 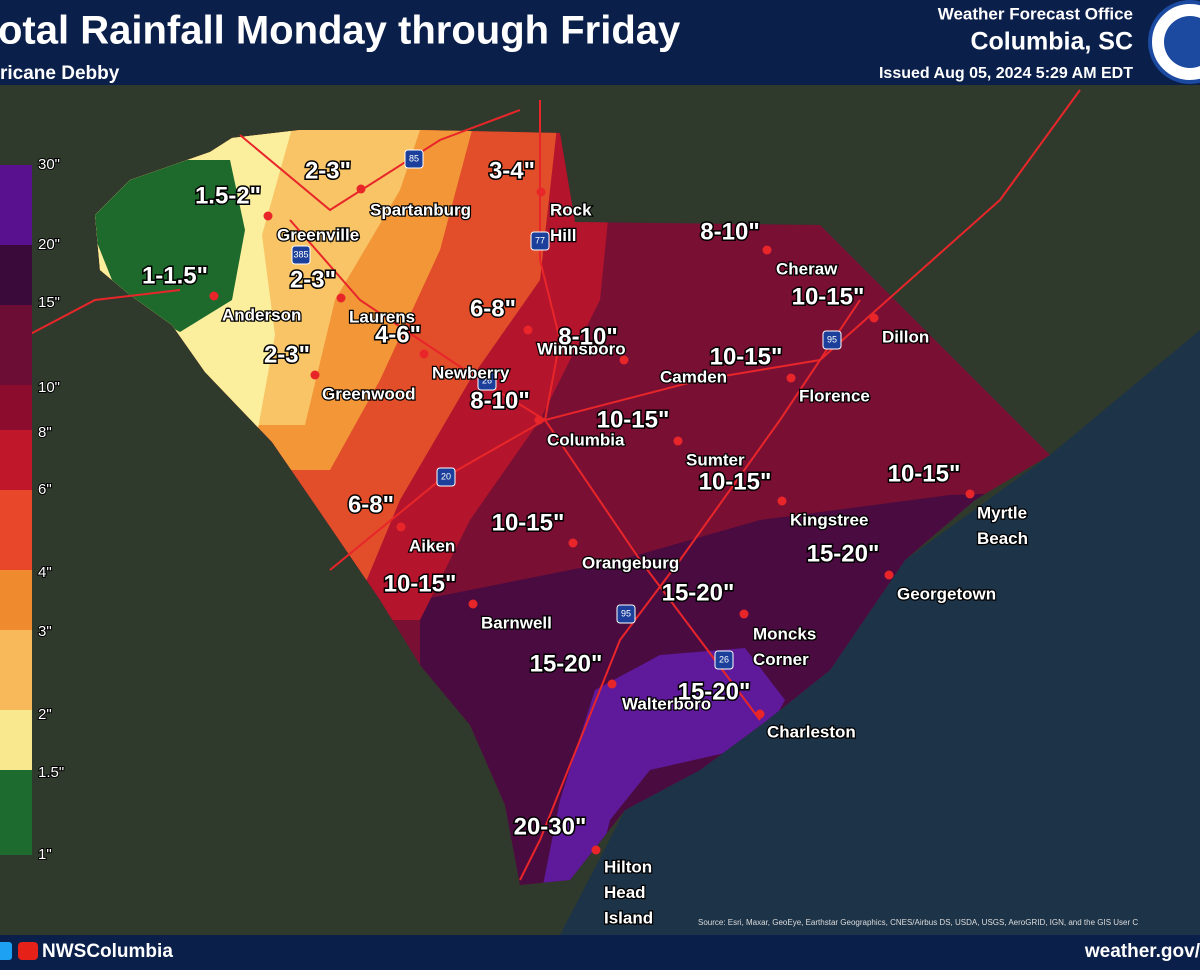 I want to click on city-label: Hilton, so click(x=628, y=866).